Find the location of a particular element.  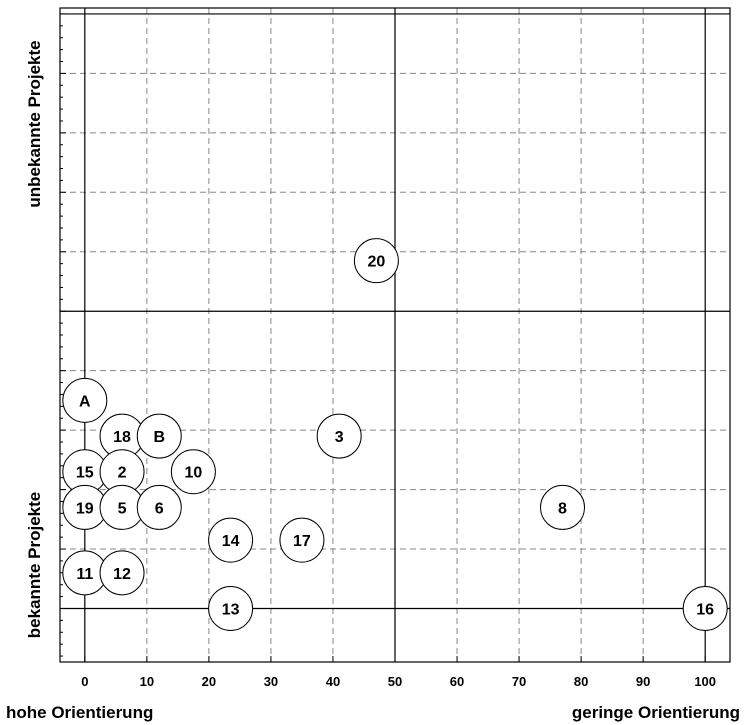

x-axis-label-left: hohe Orientierung is located at coordinates (79, 712).